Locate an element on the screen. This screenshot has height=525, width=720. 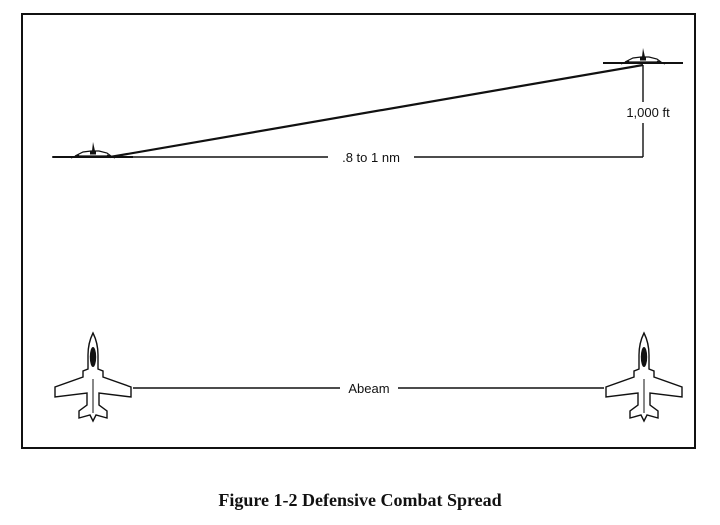
abeam-label: Abeam is located at coordinates (368, 388).